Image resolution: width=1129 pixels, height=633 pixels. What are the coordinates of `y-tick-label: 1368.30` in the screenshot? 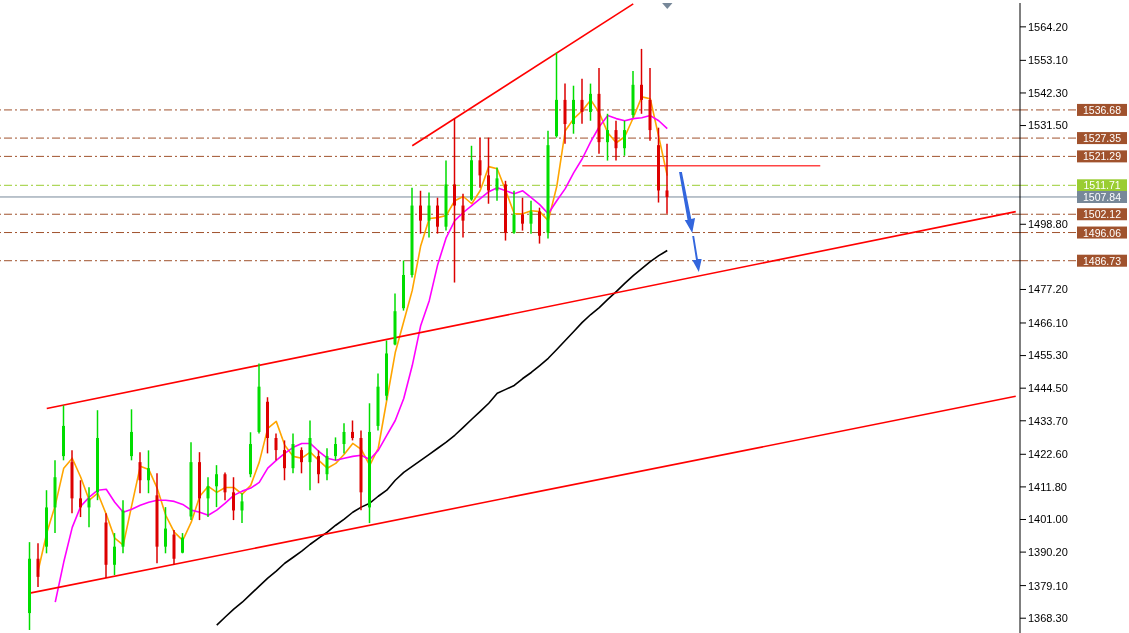 It's located at (1048, 618).